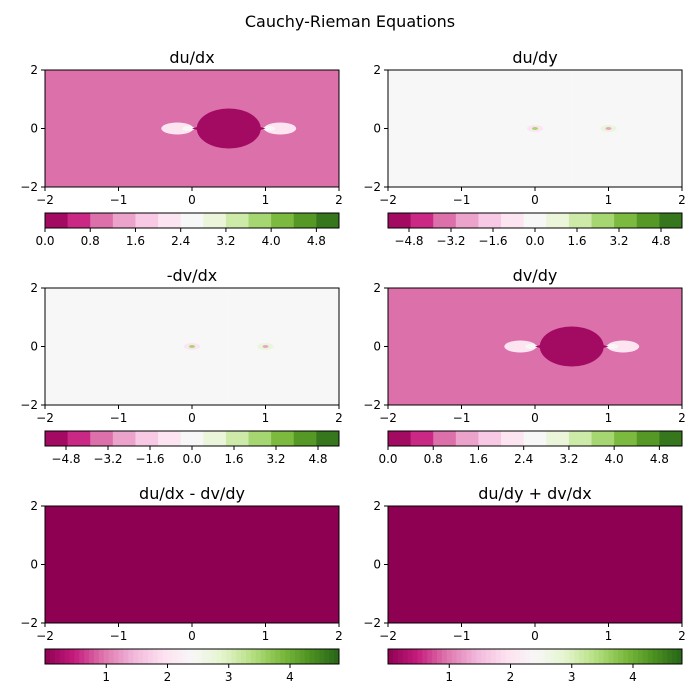  I want to click on colorbar-tick-label: 0.8, so click(90, 241).